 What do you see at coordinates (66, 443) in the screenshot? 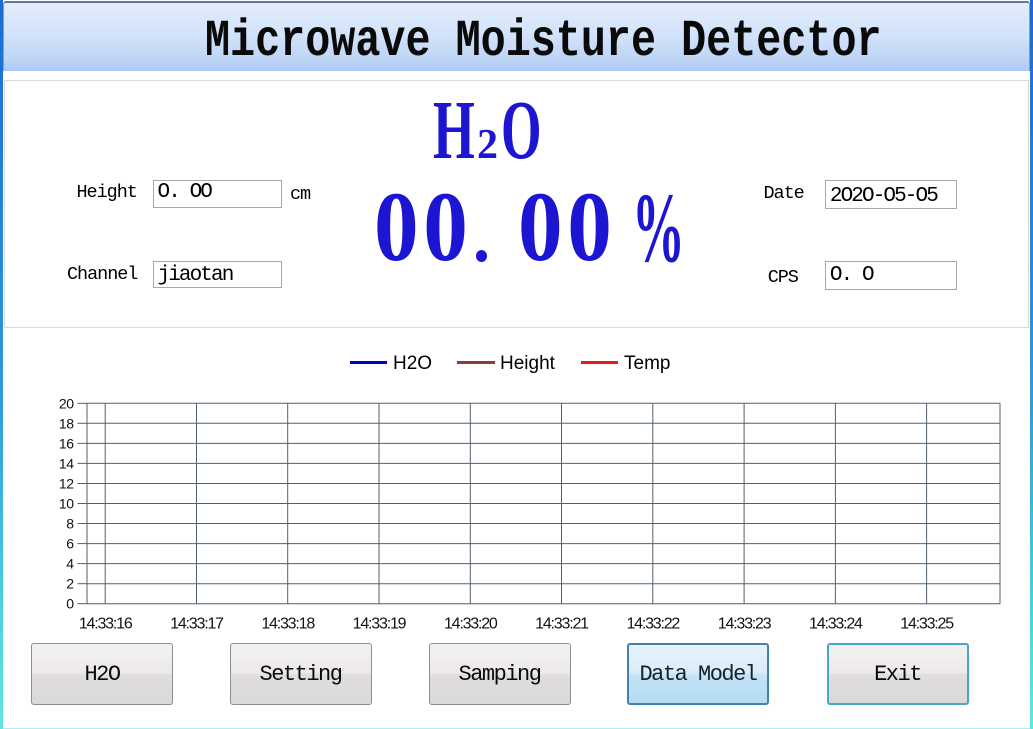
I see `svg-text: 16` at bounding box center [66, 443].